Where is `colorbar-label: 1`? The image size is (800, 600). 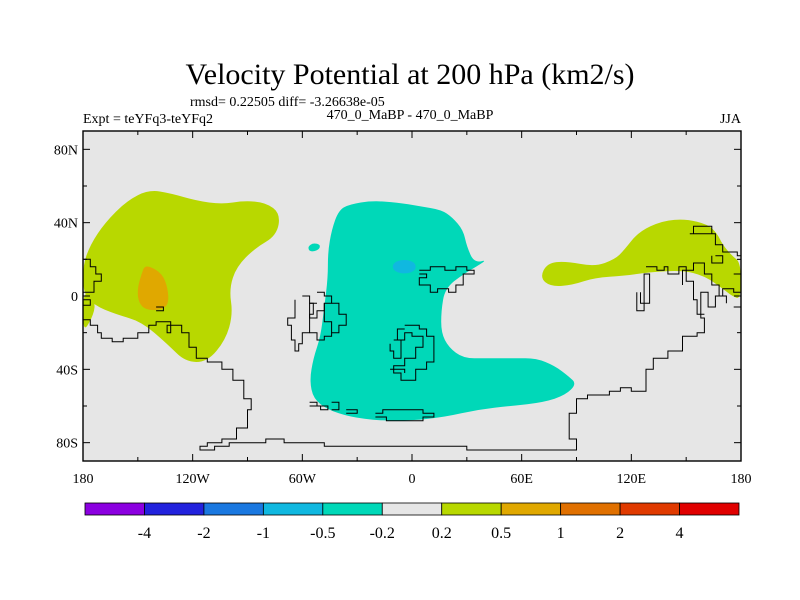
colorbar-label: 1 is located at coordinates (561, 533).